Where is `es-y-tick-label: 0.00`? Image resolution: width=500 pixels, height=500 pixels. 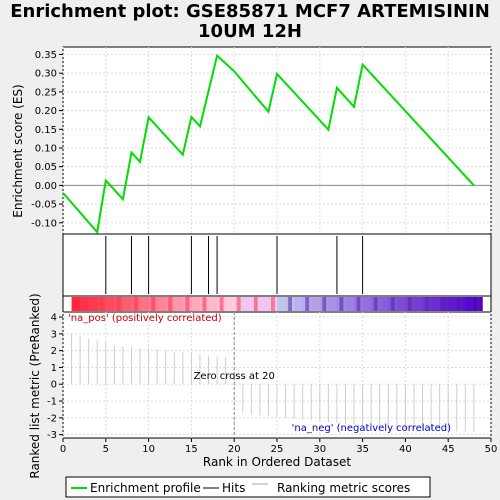 es-y-tick-label: 0.00 is located at coordinates (46, 186).